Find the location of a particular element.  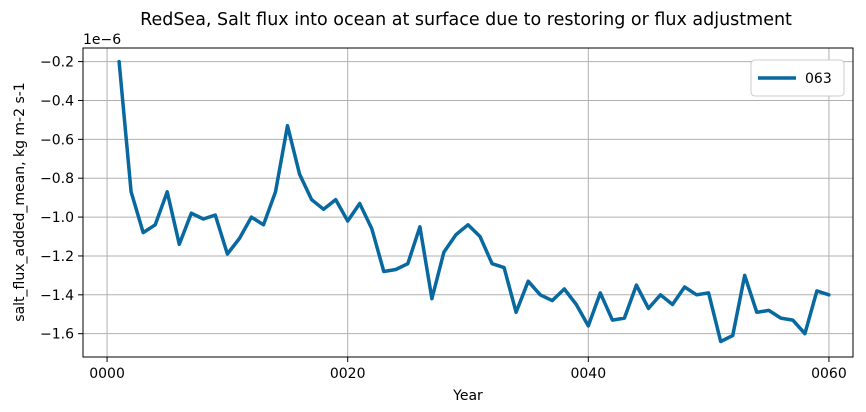

legend-box is located at coordinates (797, 78).